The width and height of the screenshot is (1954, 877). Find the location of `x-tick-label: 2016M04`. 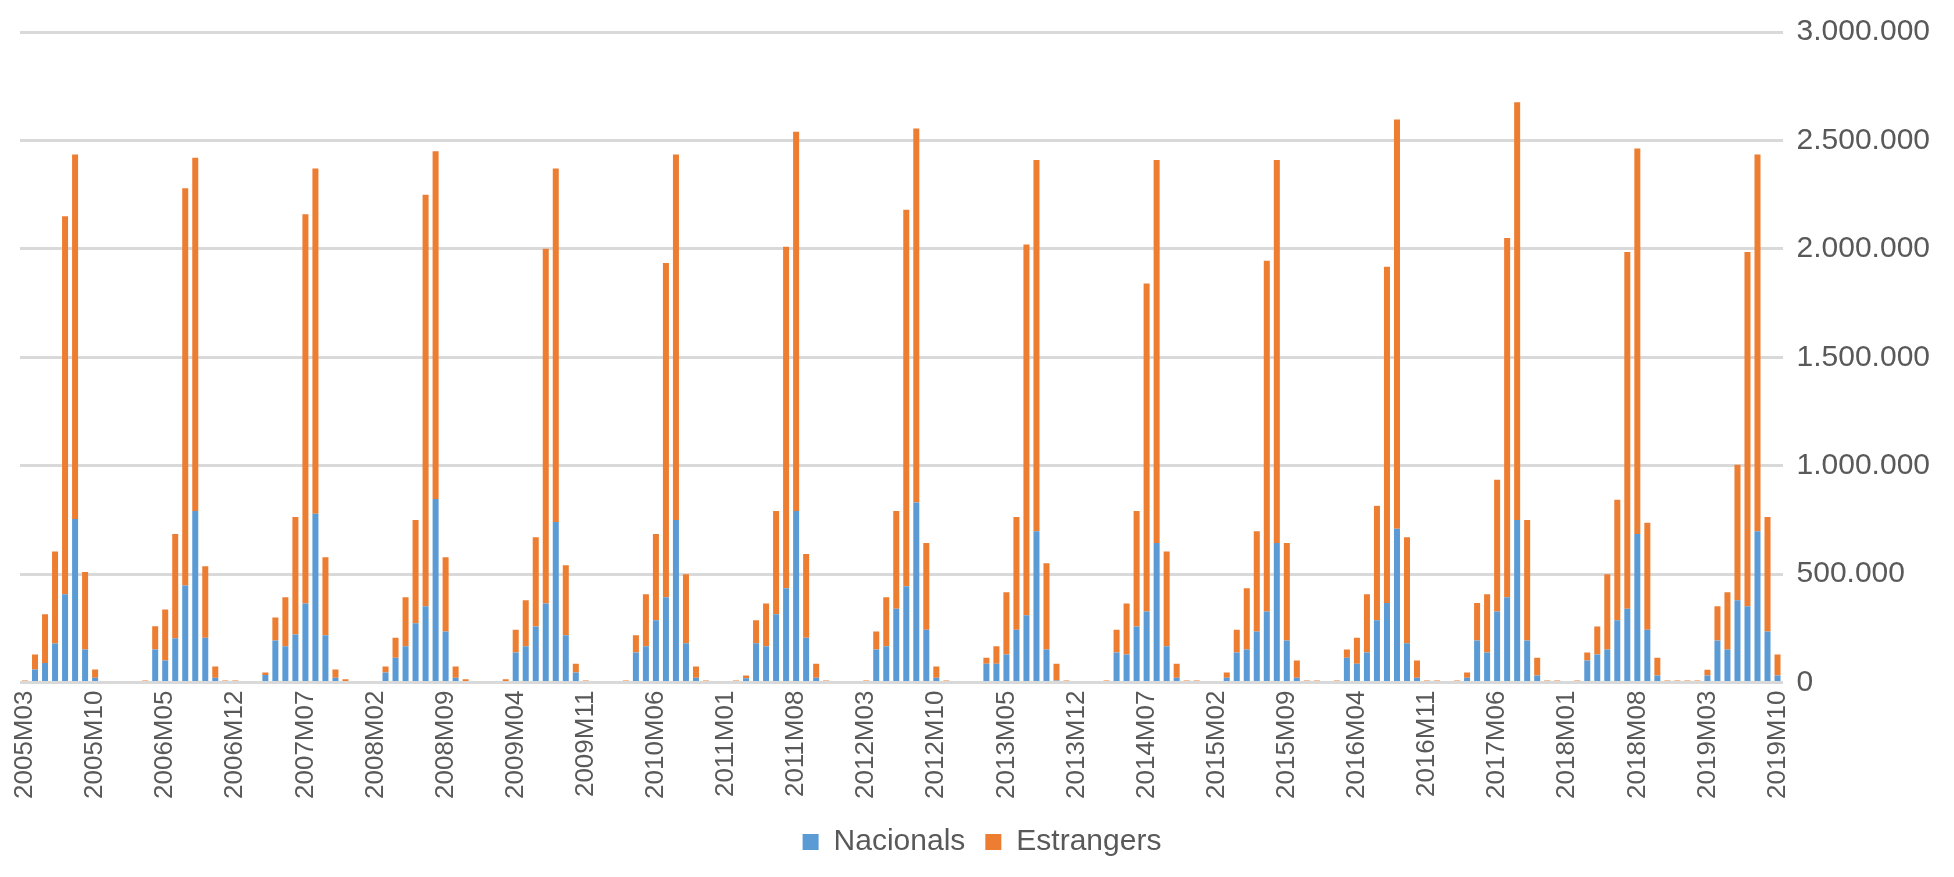

x-tick-label: 2016M04 is located at coordinates (1355, 744).